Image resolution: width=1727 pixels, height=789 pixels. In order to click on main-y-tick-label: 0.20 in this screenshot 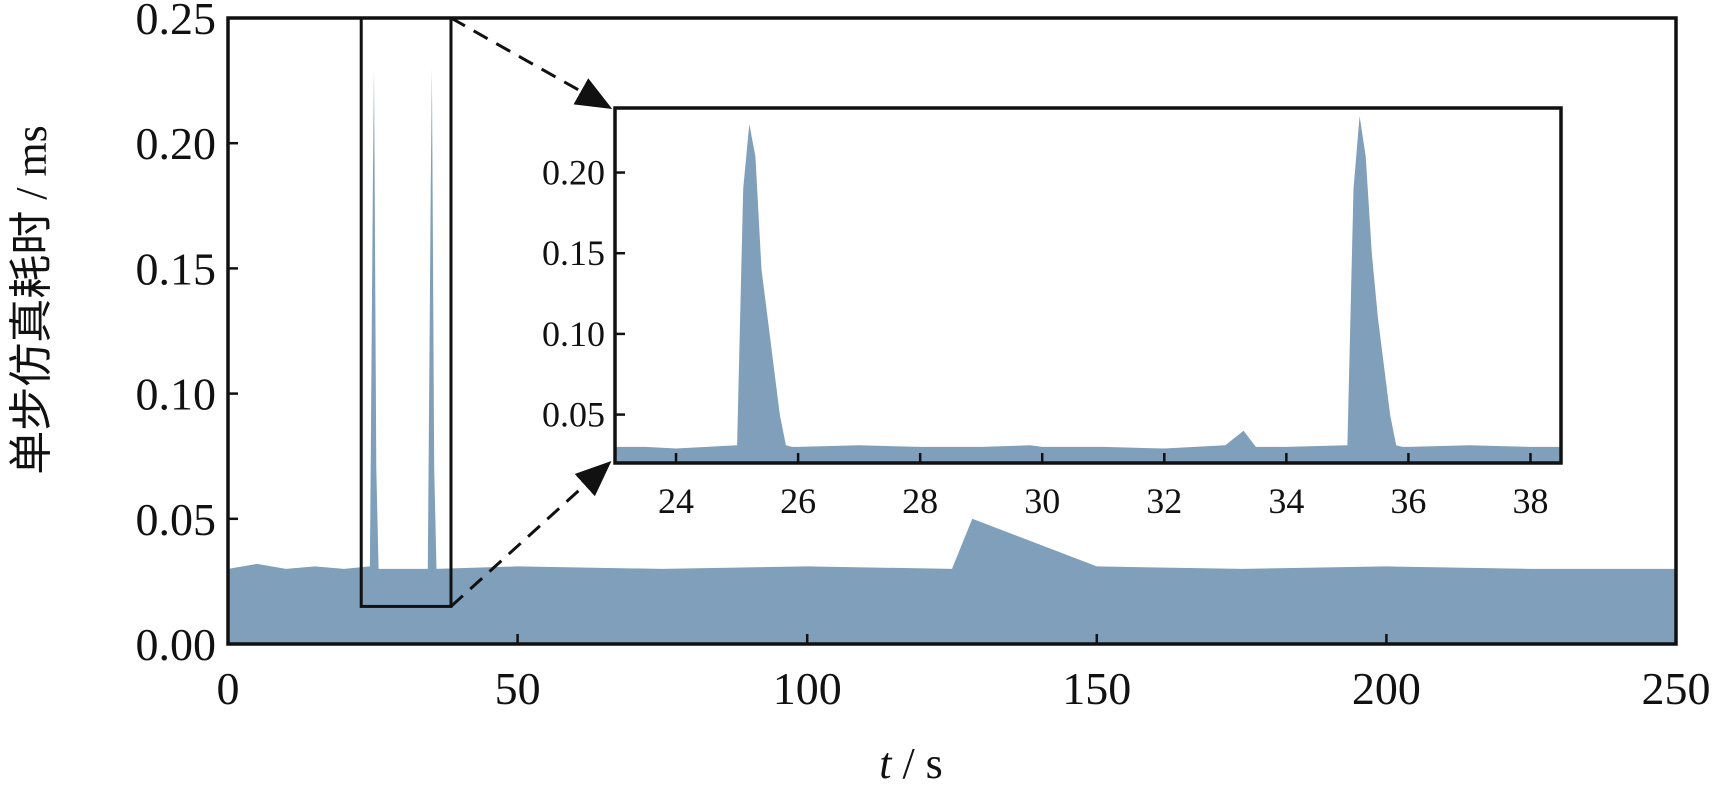, I will do `click(176, 143)`.